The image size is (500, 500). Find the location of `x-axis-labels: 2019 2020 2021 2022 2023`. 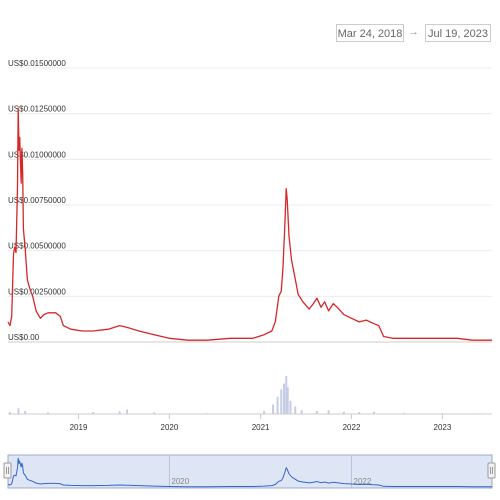

x-axis-labels: 2019 2020 2021 2022 2023 is located at coordinates (261, 423).